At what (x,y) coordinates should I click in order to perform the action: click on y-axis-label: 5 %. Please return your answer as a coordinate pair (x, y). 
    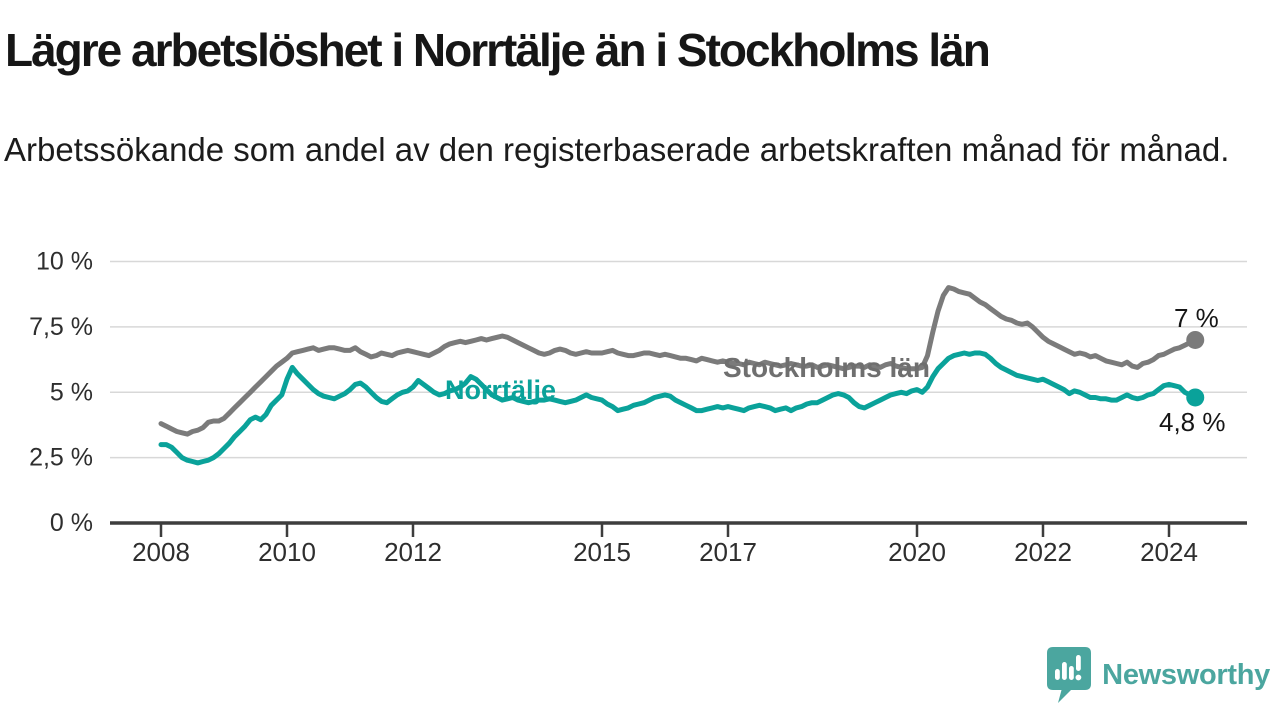
    Looking at the image, I should click on (71, 392).